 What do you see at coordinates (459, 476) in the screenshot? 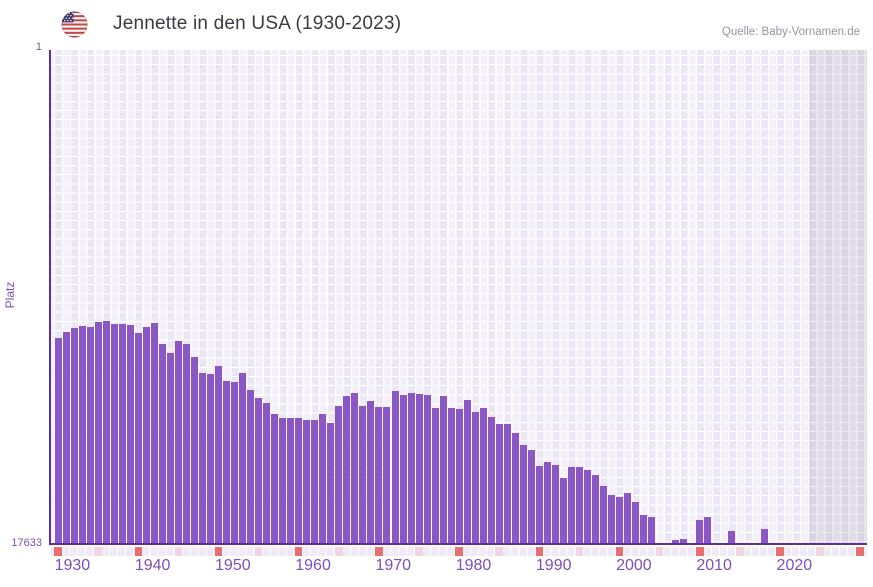
I see `bar-1980` at bounding box center [459, 476].